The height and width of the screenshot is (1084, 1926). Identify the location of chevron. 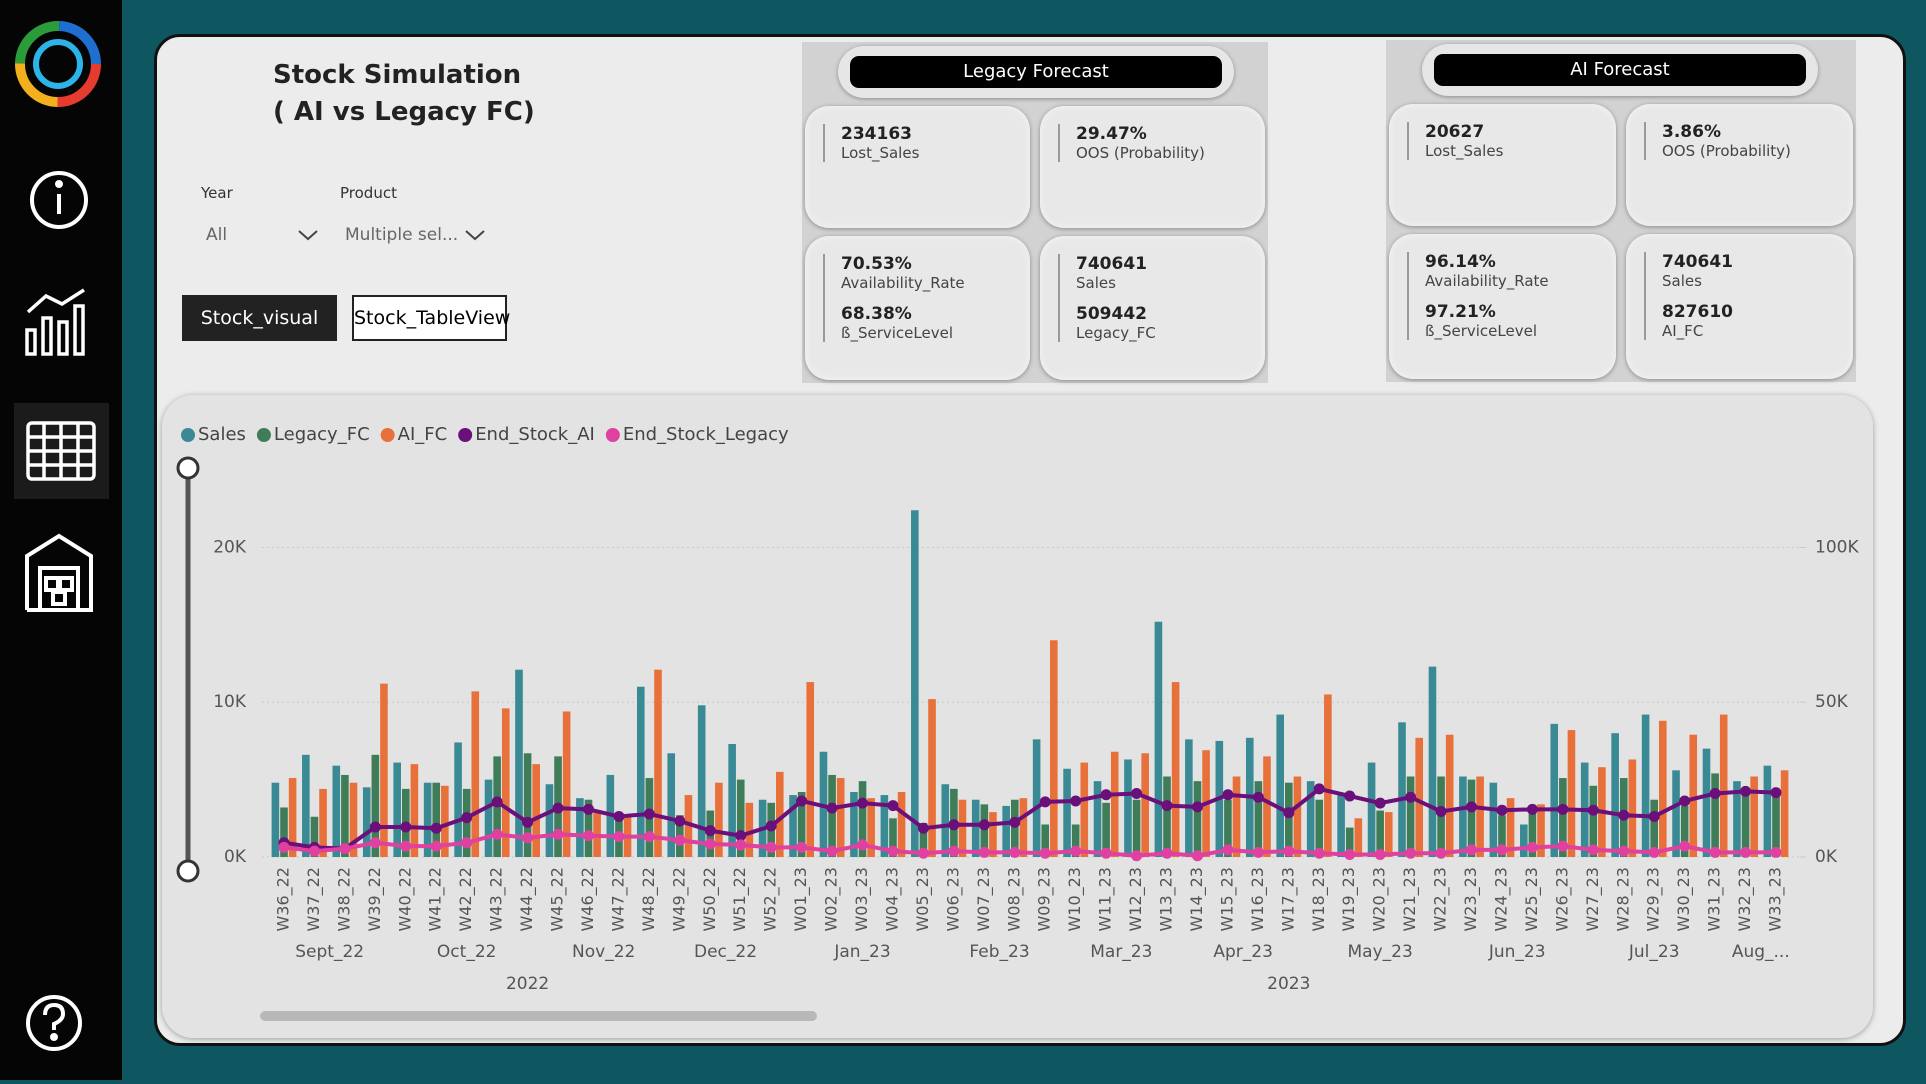
(475, 235).